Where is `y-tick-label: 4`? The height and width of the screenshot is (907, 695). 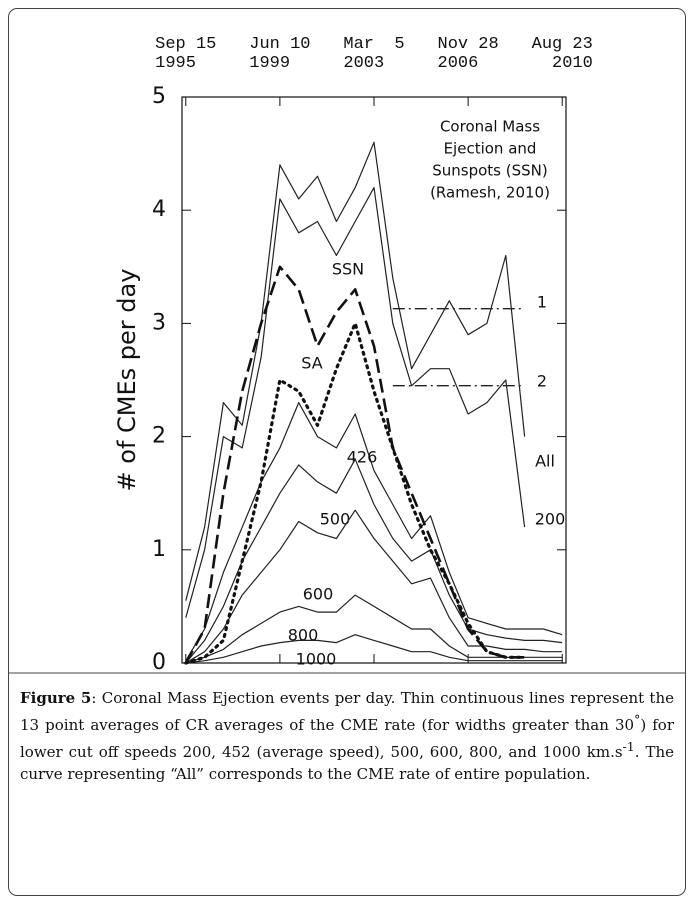
y-tick-label: 4 is located at coordinates (159, 209).